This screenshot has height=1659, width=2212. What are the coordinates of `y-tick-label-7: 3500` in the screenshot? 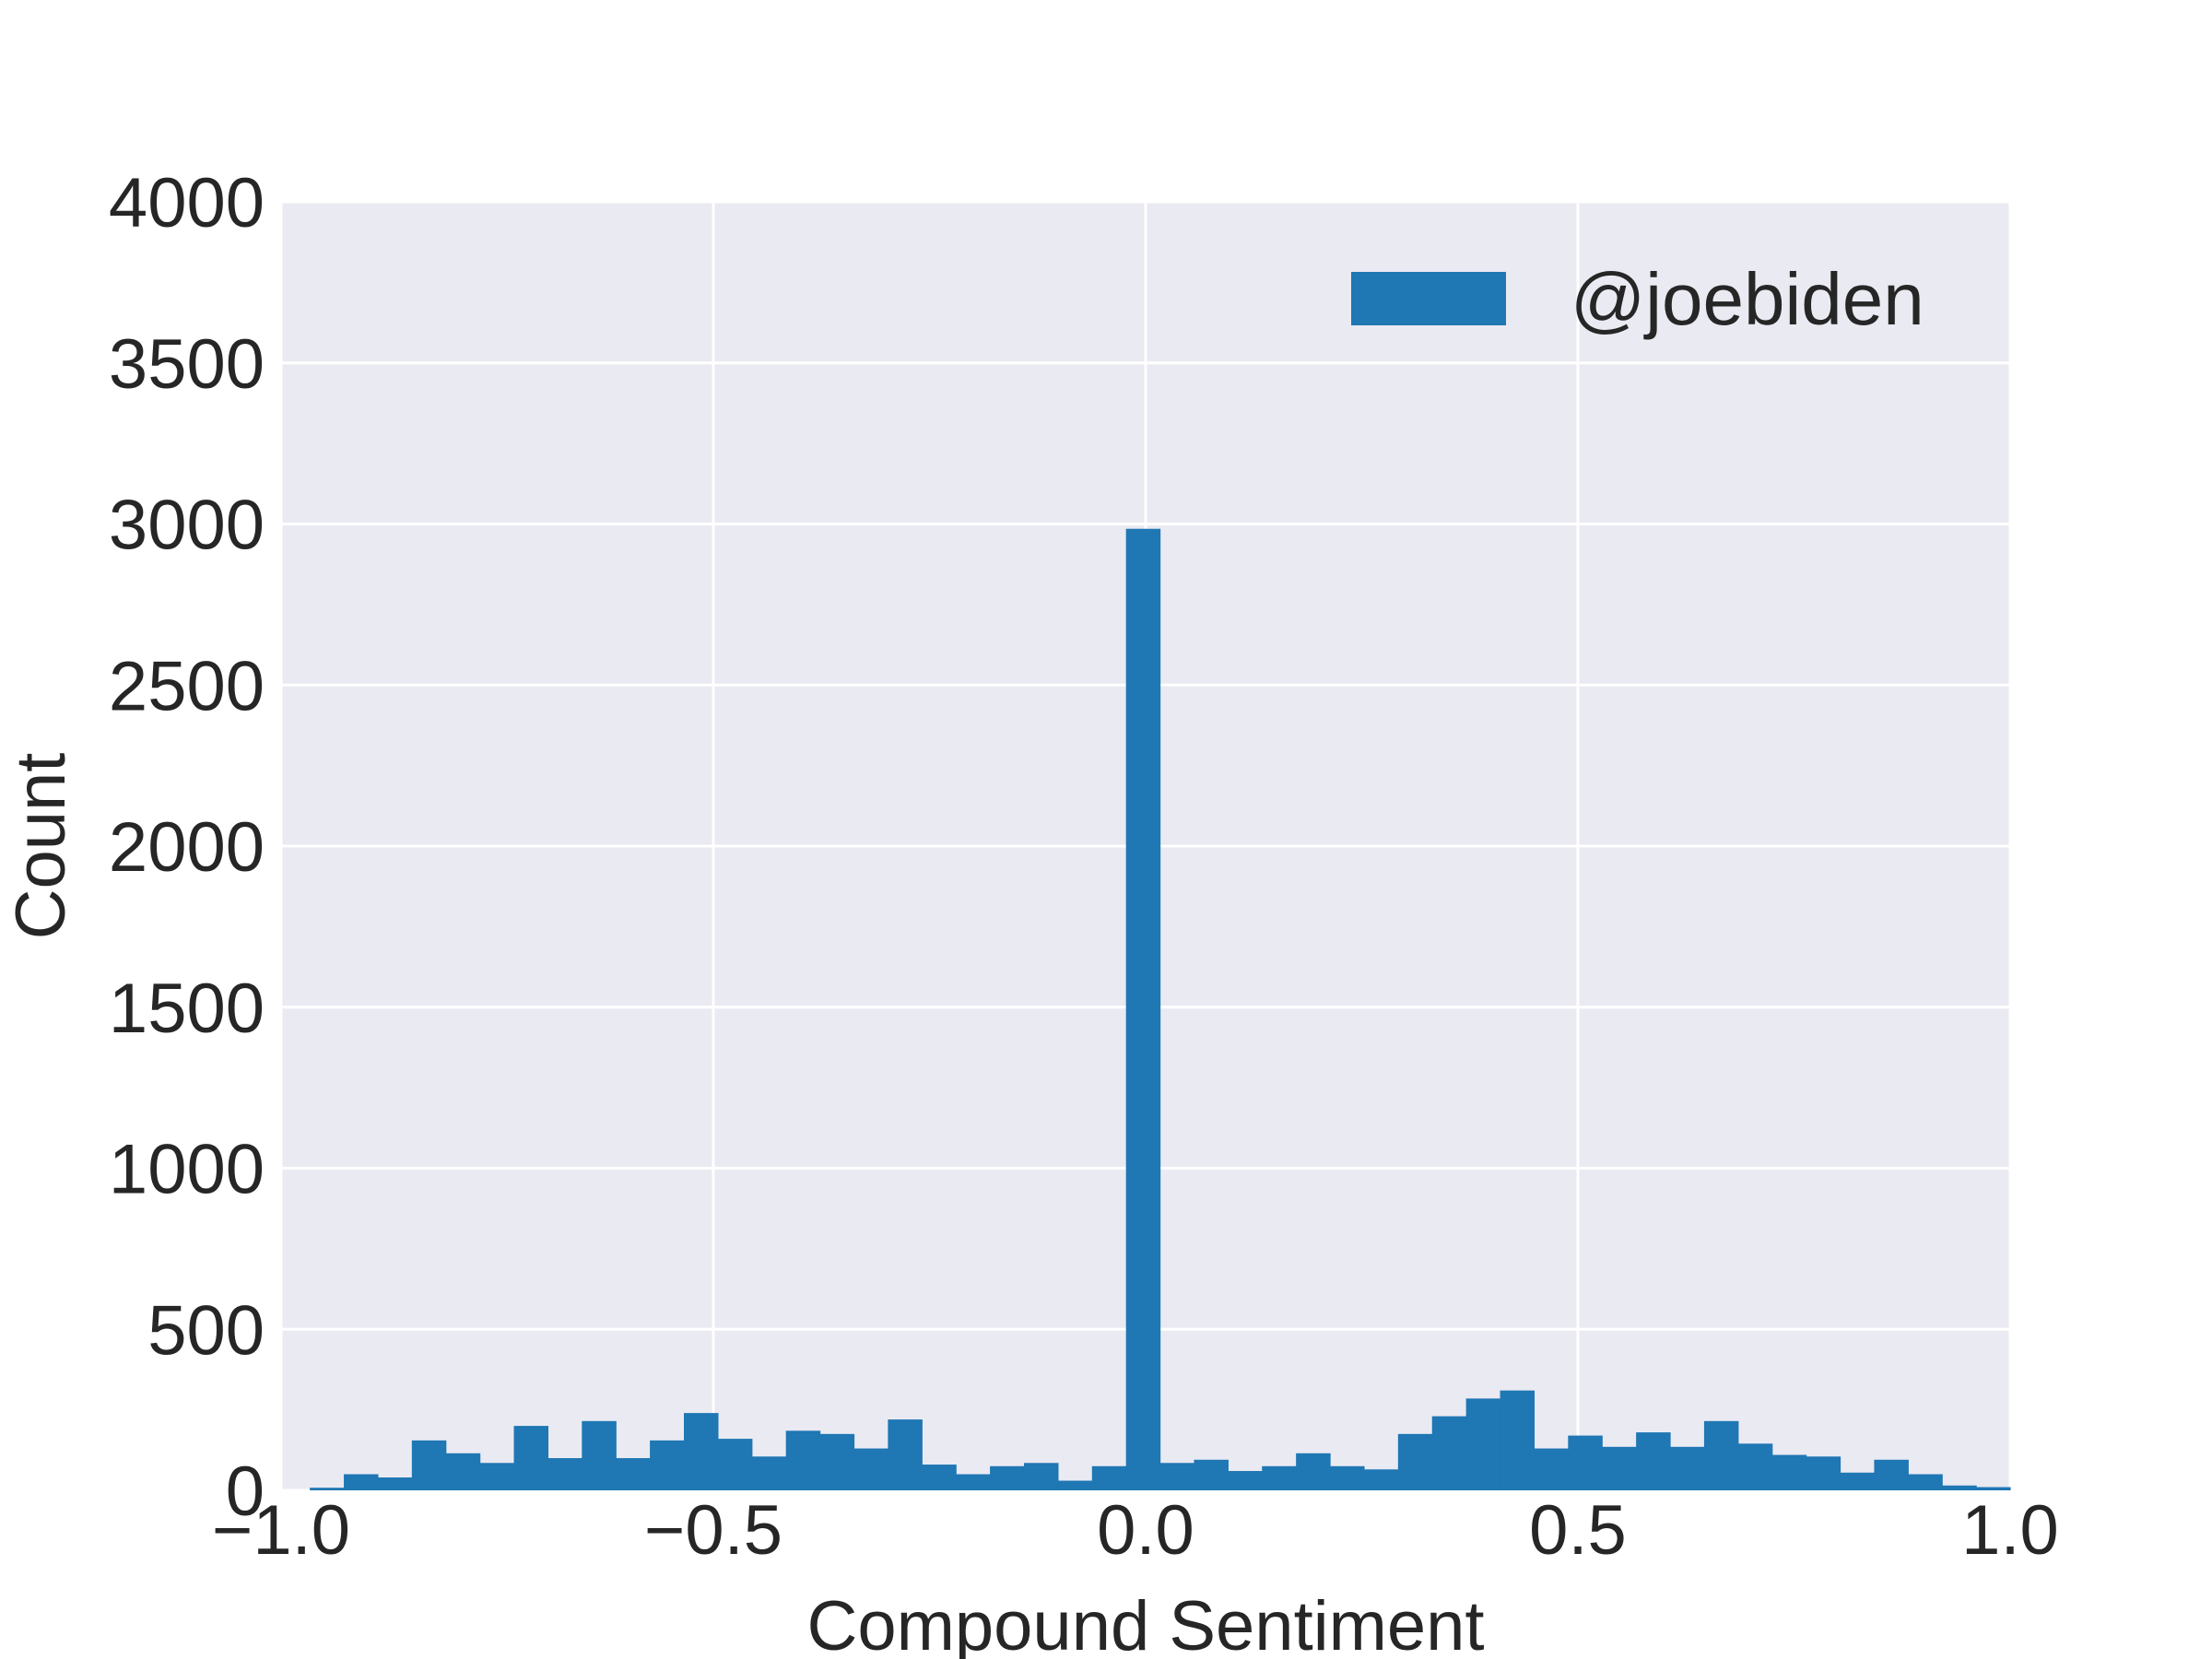 It's located at (187, 364).